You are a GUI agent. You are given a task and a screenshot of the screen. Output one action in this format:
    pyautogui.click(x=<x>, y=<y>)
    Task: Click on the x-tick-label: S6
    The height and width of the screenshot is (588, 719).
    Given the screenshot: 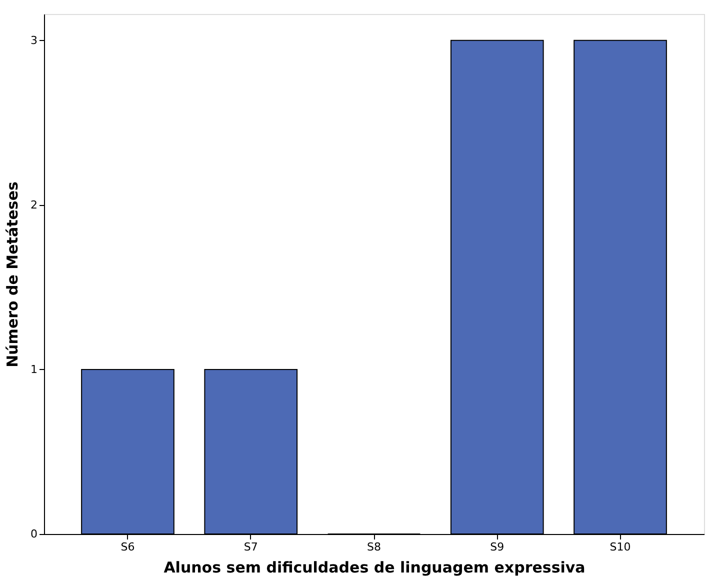 What is the action you would take?
    pyautogui.click(x=127, y=547)
    